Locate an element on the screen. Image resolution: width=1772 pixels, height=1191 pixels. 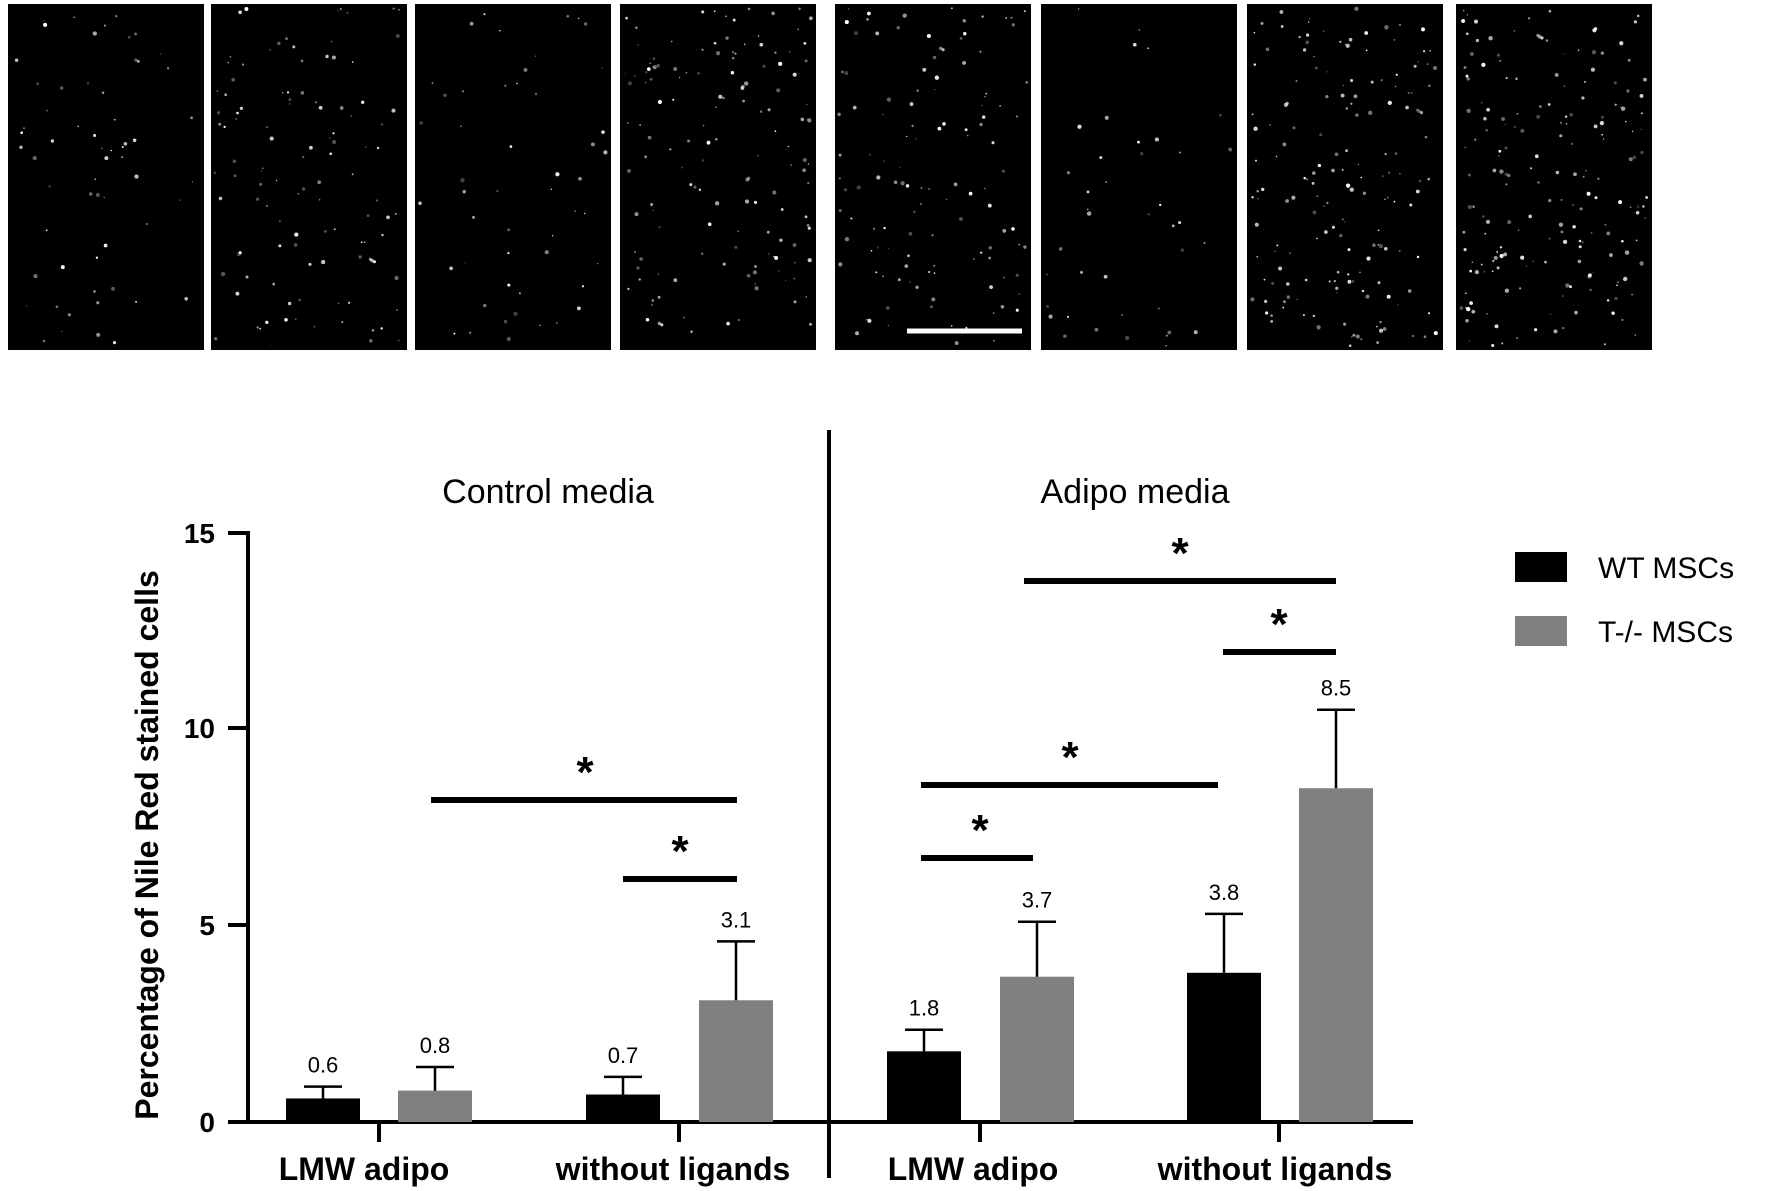
significance-star: * is located at coordinates (1279, 624).